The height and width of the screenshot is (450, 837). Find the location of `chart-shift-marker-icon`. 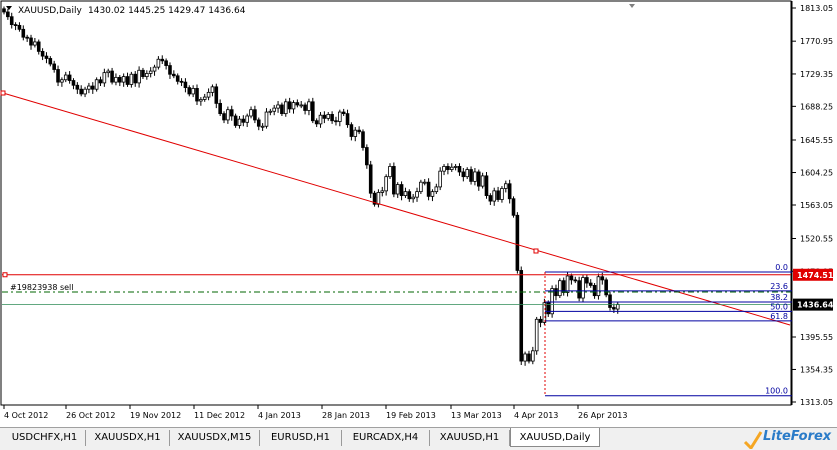

chart-shift-marker-icon is located at coordinates (632, 6).